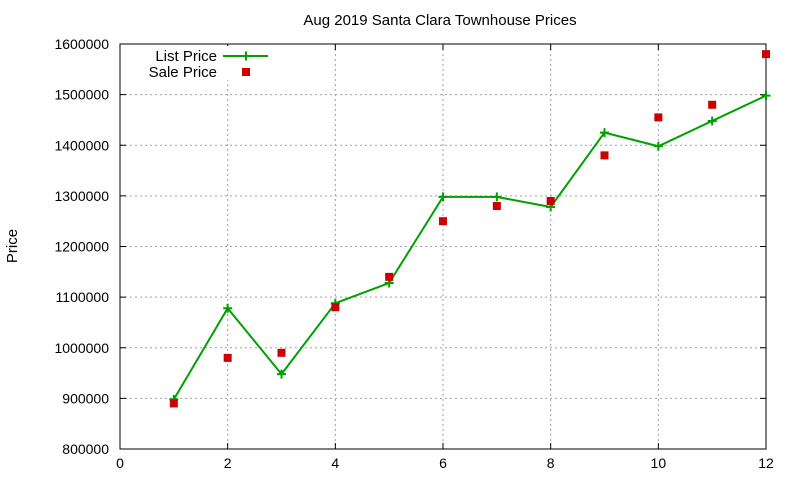 The width and height of the screenshot is (800, 480). I want to click on legend-background, so click(207, 63).